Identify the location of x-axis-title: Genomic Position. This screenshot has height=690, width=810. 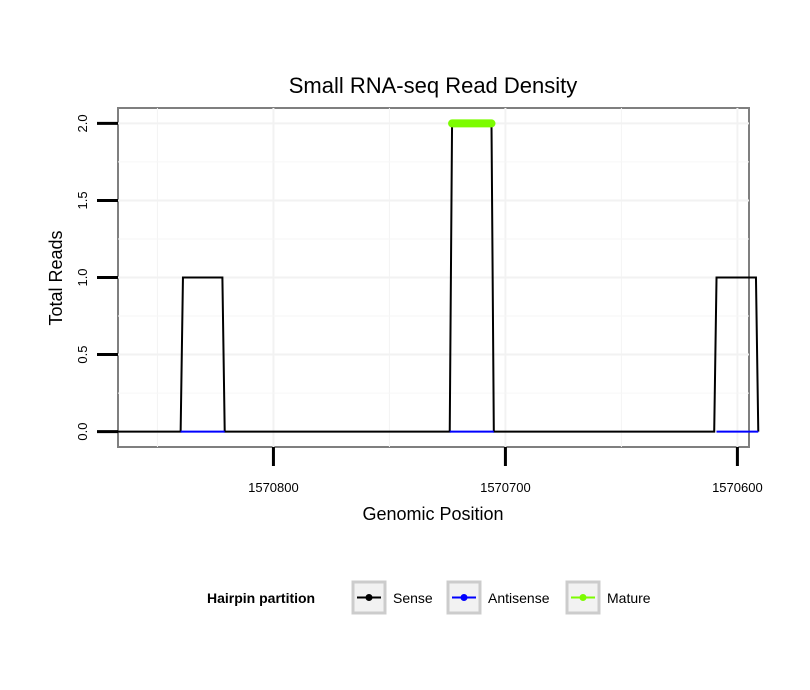
(432, 514).